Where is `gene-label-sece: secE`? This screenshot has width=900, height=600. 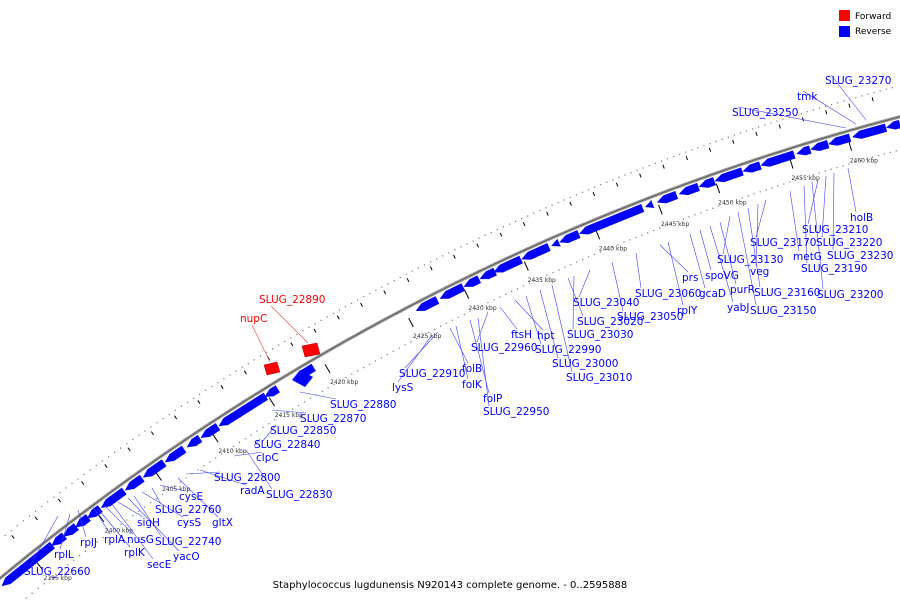 gene-label-sece: secE is located at coordinates (159, 565).